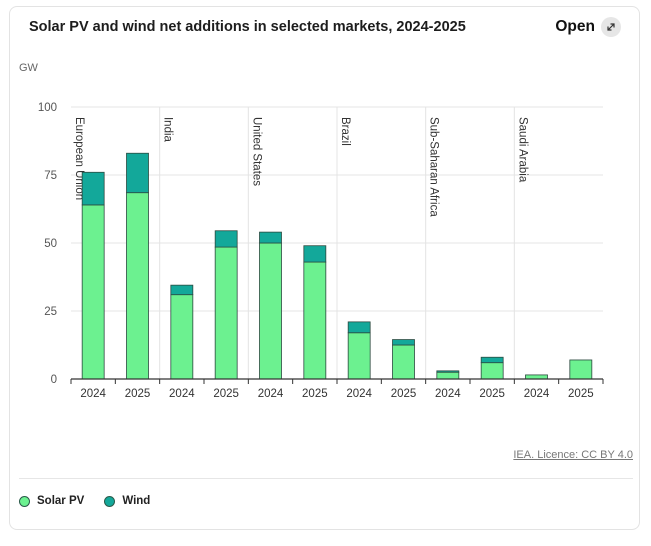 The image size is (651, 546). What do you see at coordinates (50, 176) in the screenshot?
I see `y-tick-label: 75` at bounding box center [50, 176].